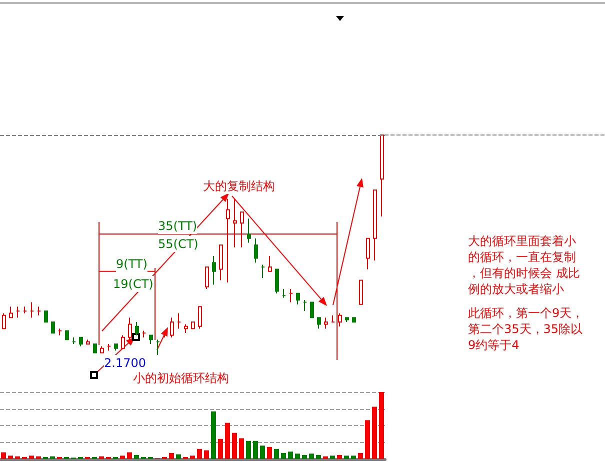 Image resolution: width=605 pixels, height=462 pixels. I want to click on text: 大的循环里面套着小的循环，一直在复制，但有的时候会 成比例的放大或者缩小, so click(524, 265).